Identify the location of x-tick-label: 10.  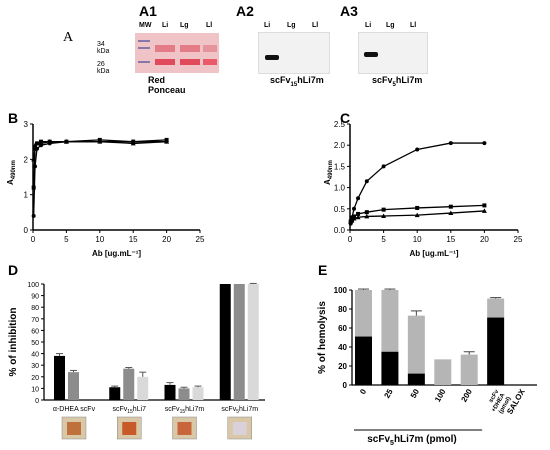
(99, 239).